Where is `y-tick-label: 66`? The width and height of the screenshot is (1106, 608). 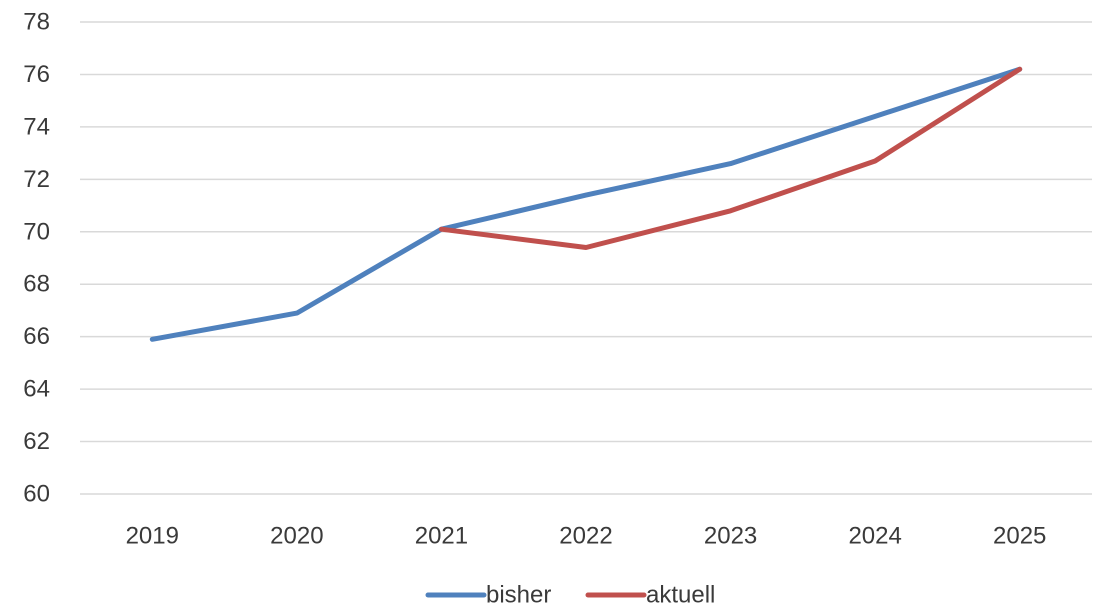
y-tick-label: 66 is located at coordinates (36, 336).